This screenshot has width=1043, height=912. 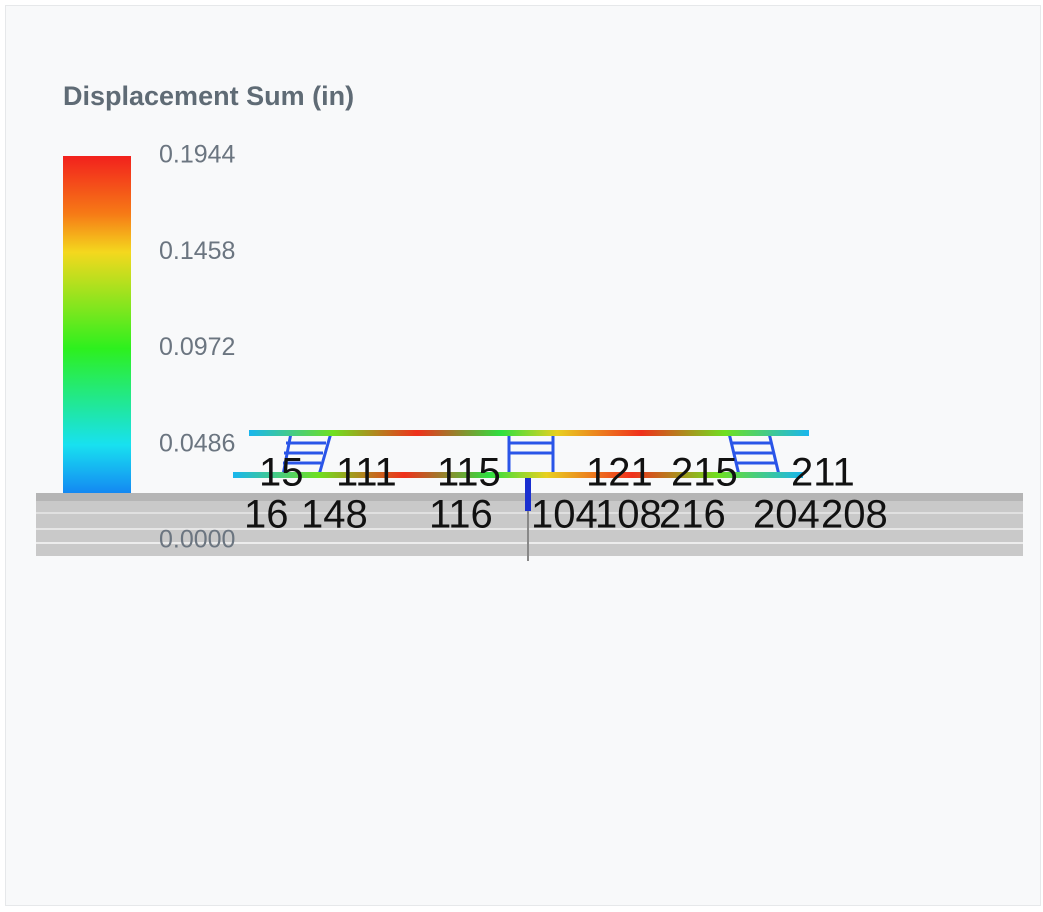 What do you see at coordinates (97, 348) in the screenshot?
I see `color-bar` at bounding box center [97, 348].